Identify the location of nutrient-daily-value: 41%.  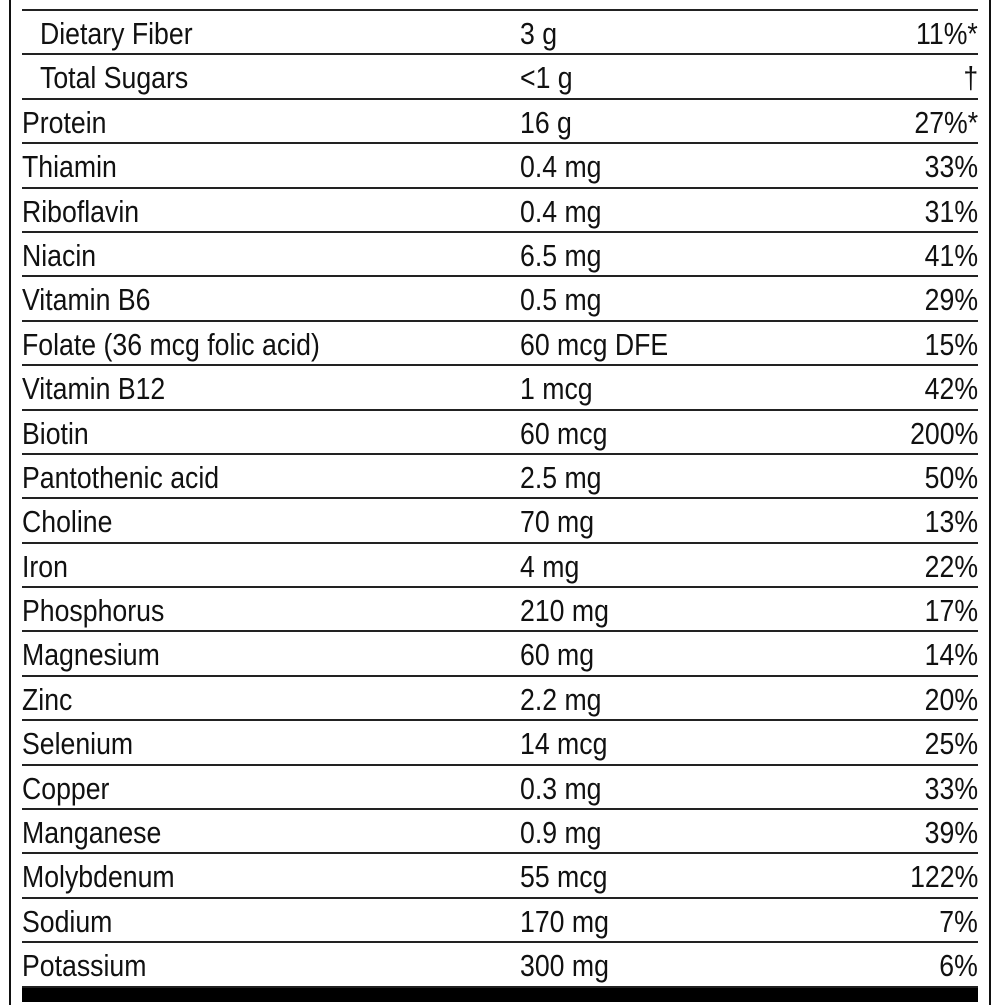
(951, 255).